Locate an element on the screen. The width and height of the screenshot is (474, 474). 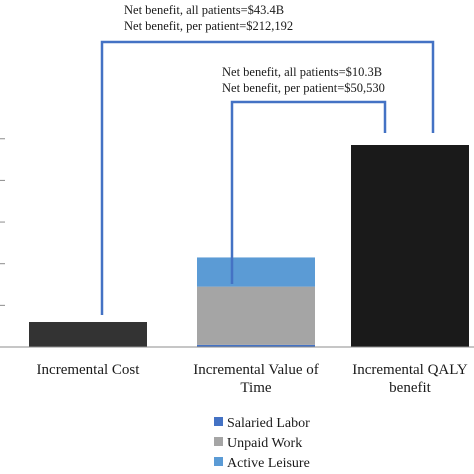
legend-label: Active Leisure is located at coordinates (268, 463).